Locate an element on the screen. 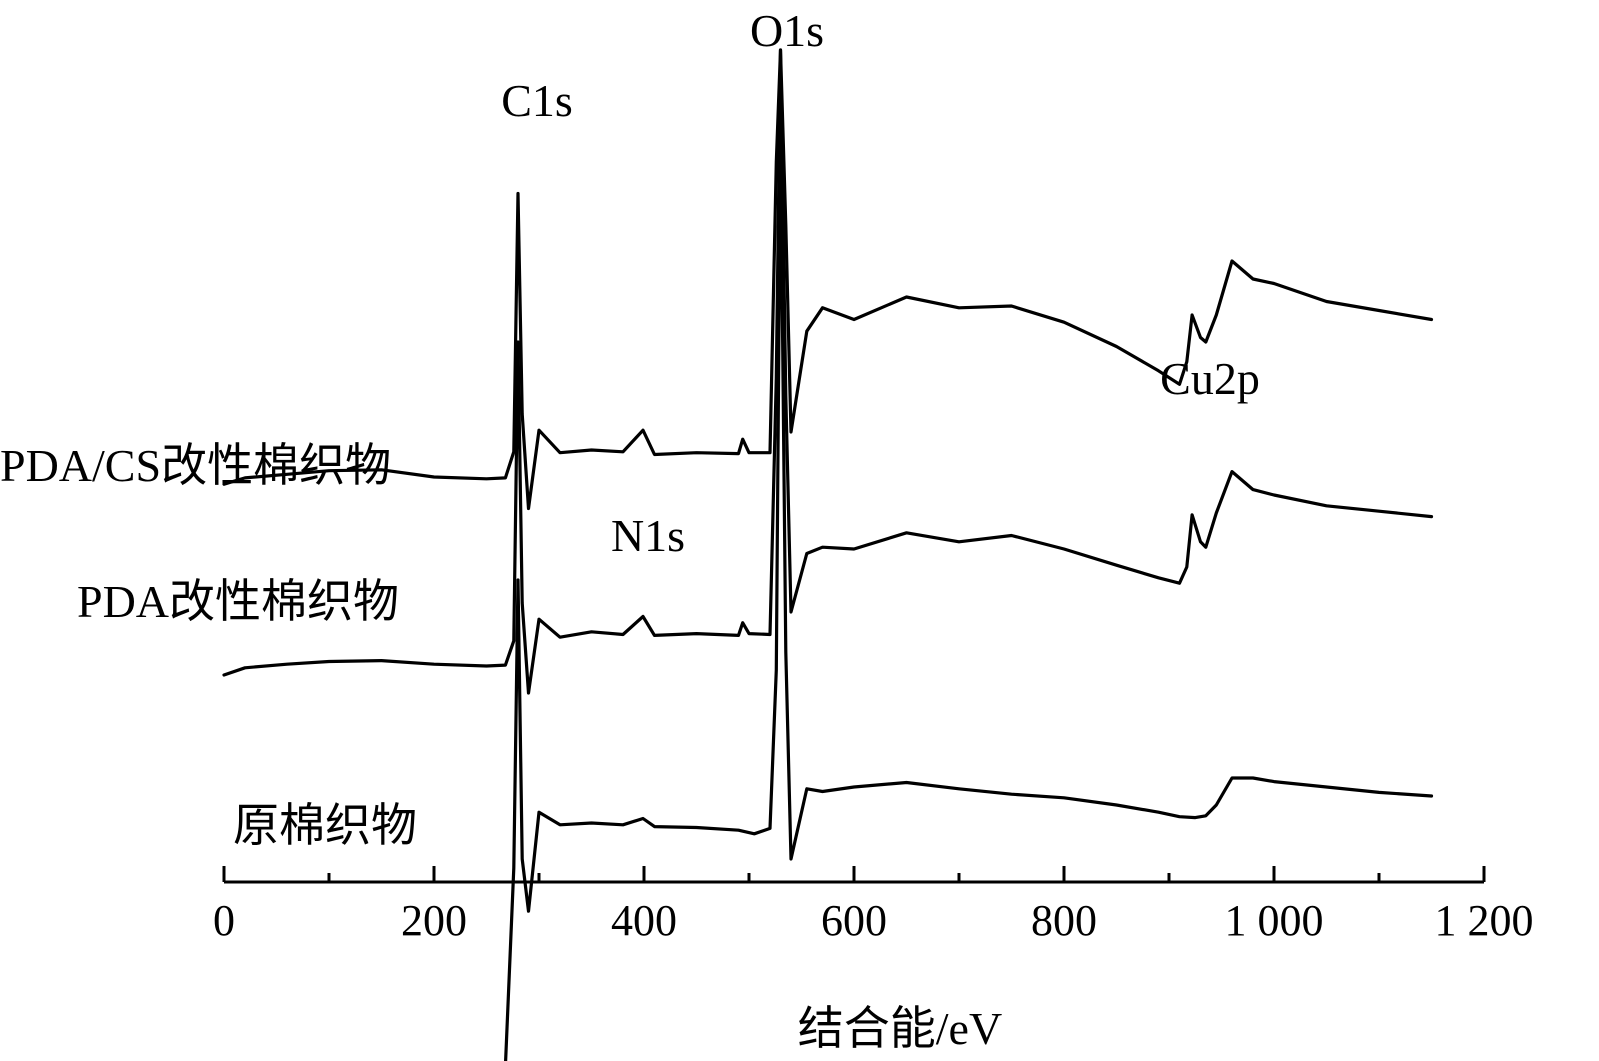 This screenshot has height=1061, width=1599. series-label-pda: PDA改性棉织物 is located at coordinates (238, 601).